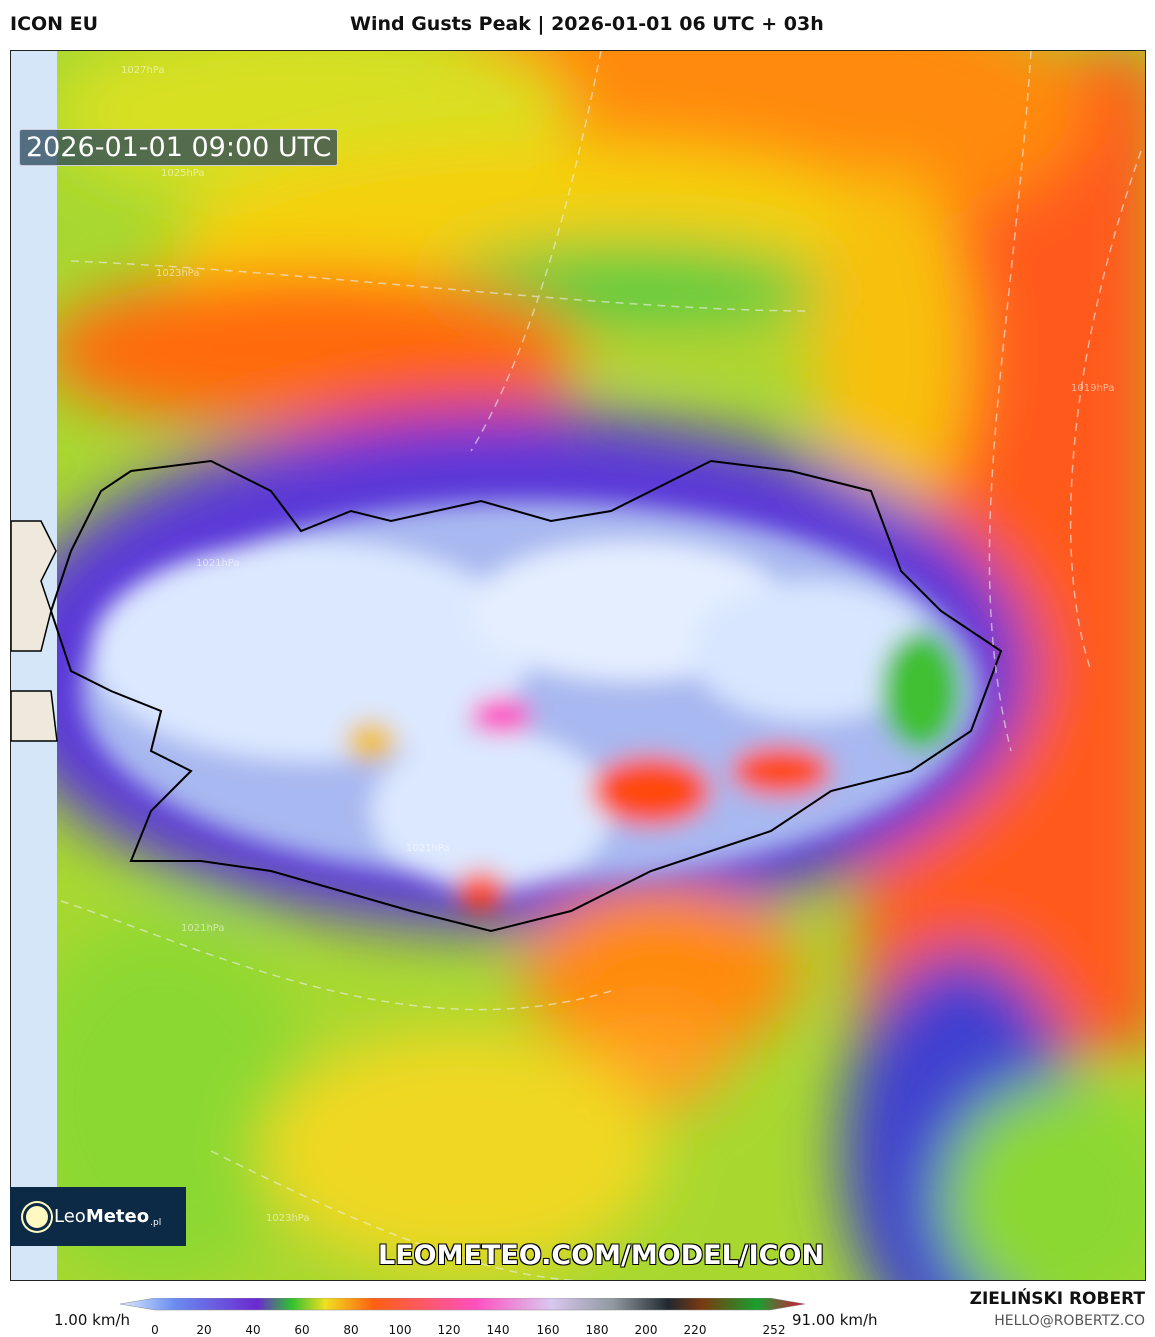 This screenshot has width=1155, height=1337. I want to click on logo-suffix: .pl, so click(156, 1223).